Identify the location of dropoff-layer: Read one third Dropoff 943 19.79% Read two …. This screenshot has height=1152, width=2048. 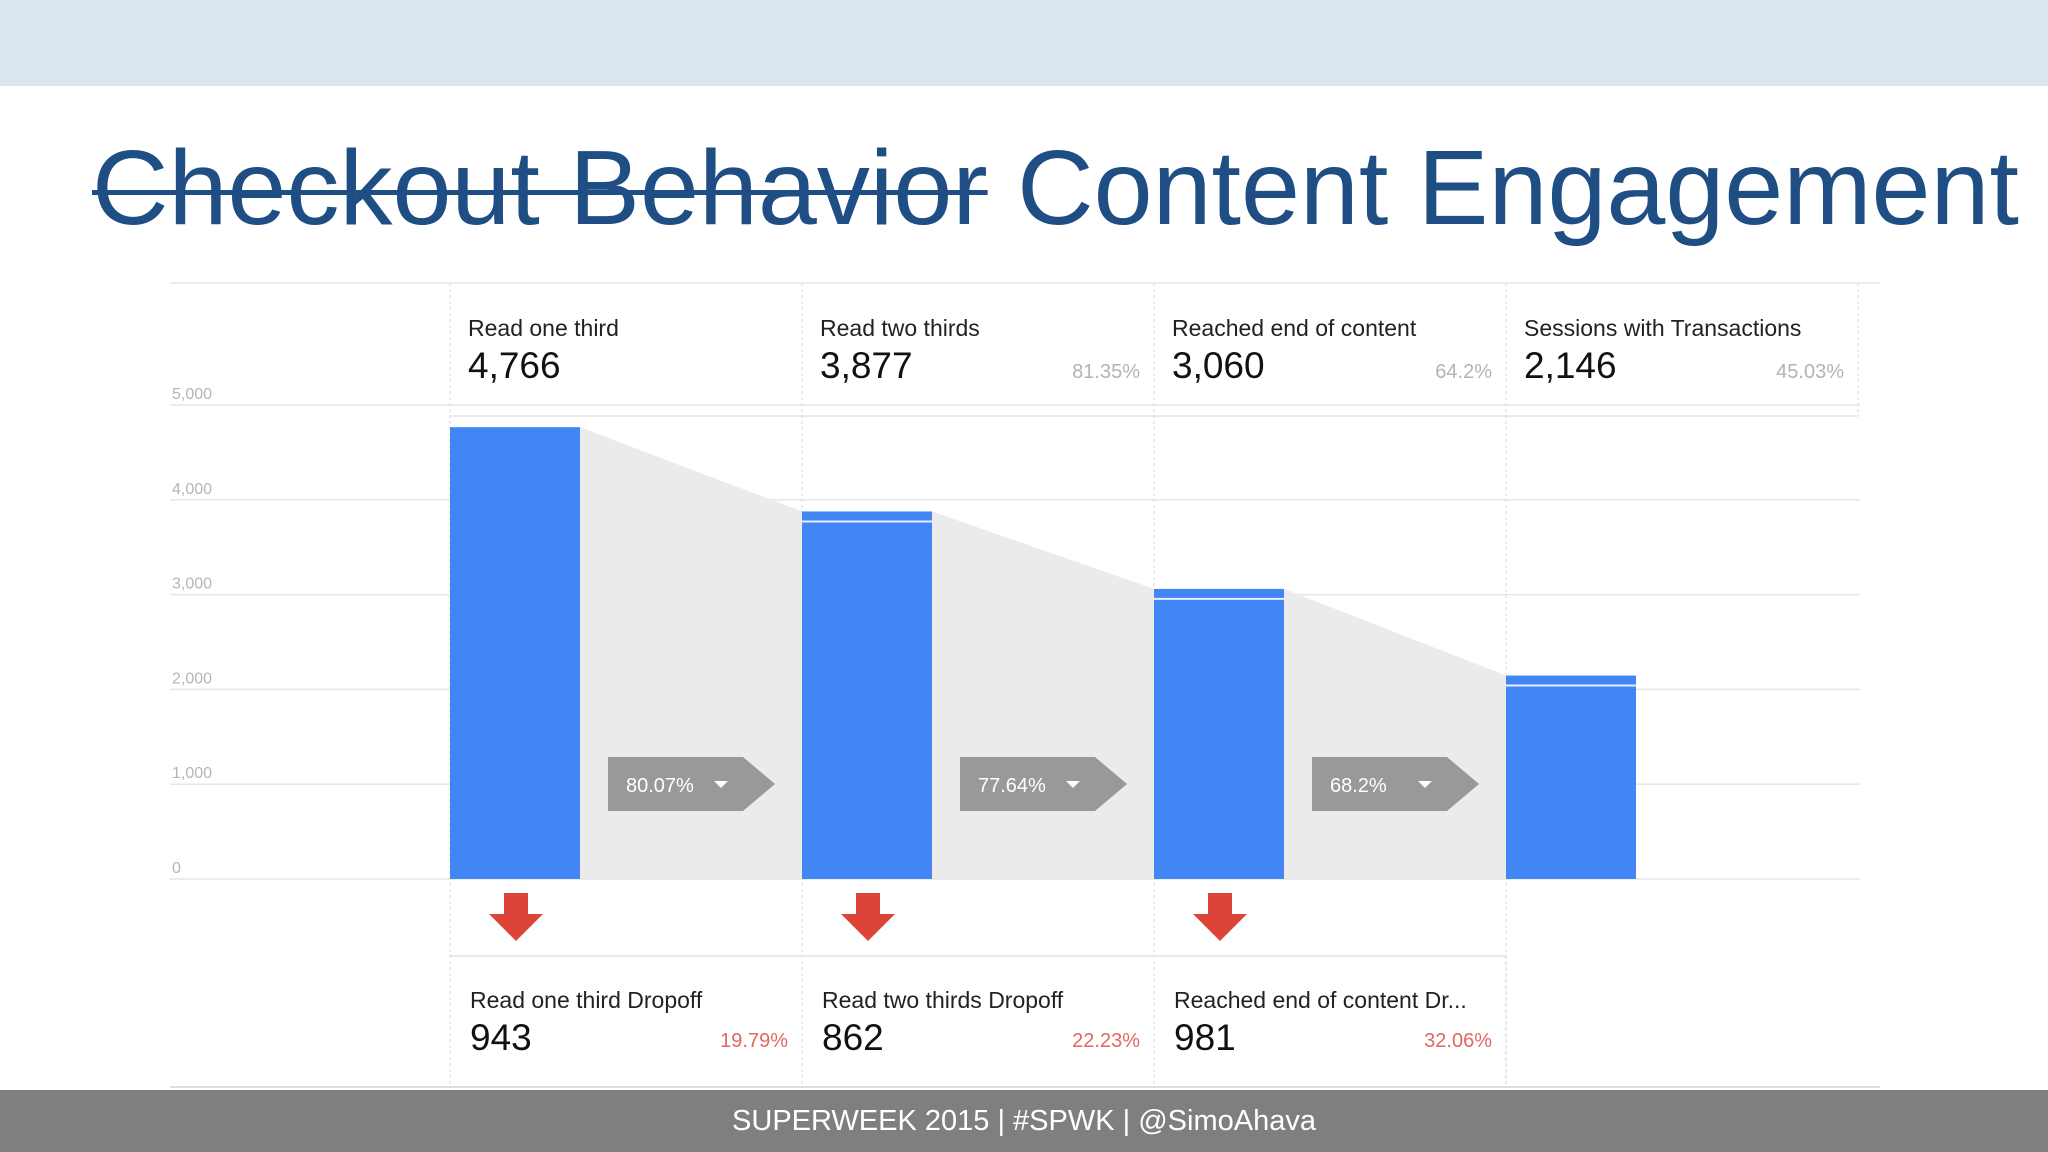
(981, 975).